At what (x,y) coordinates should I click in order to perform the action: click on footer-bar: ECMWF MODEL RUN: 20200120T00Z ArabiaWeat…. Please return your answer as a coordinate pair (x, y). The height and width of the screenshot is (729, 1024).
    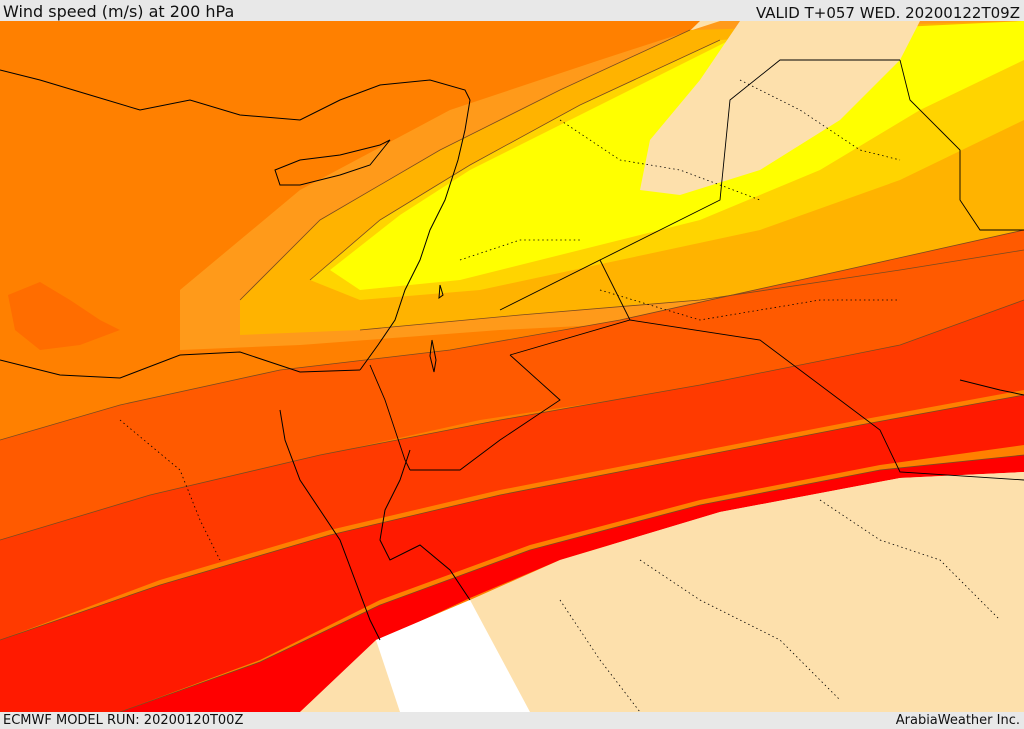
    Looking at the image, I should click on (512, 720).